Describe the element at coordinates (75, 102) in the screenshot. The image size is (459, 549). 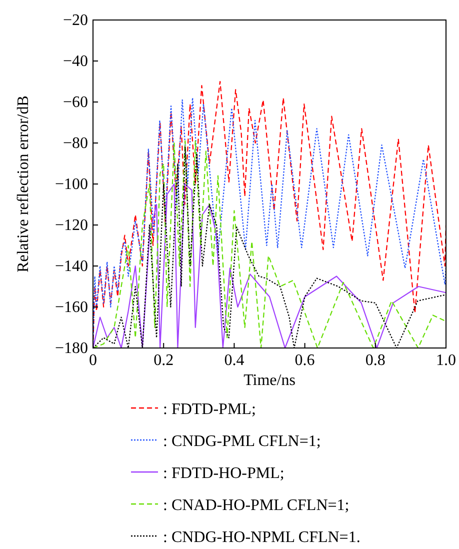
I see `y-tick-label: −60` at that location.